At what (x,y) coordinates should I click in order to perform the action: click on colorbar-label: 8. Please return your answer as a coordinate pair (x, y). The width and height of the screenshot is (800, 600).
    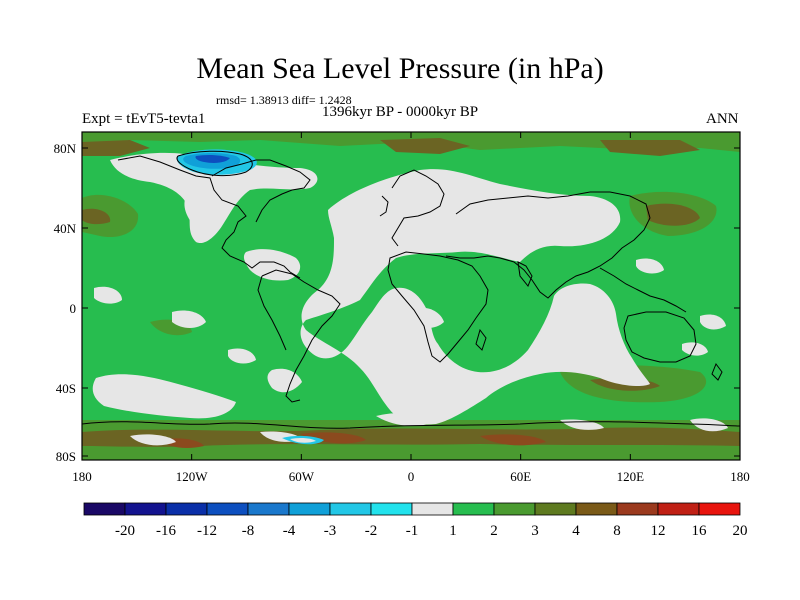
    Looking at the image, I should click on (617, 531).